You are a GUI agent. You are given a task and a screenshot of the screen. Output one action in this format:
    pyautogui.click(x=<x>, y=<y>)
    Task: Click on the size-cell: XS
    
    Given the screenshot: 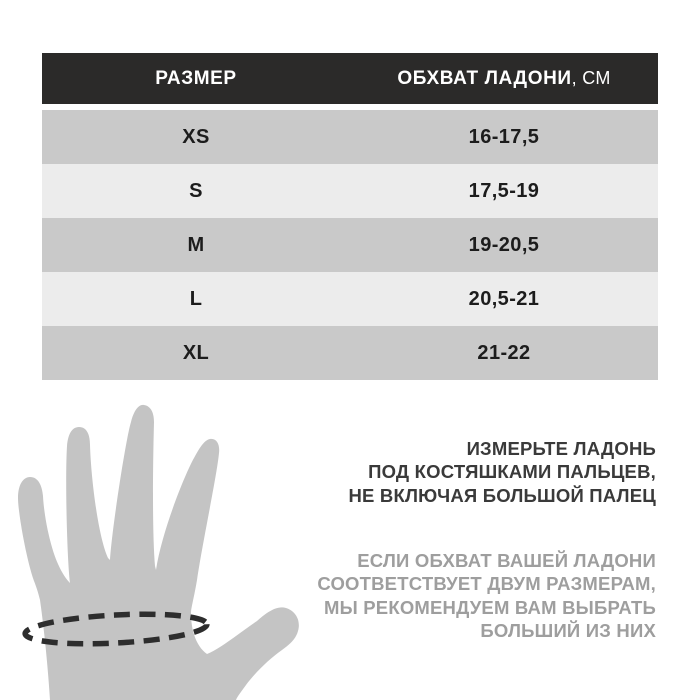 What is the action you would take?
    pyautogui.click(x=196, y=136)
    